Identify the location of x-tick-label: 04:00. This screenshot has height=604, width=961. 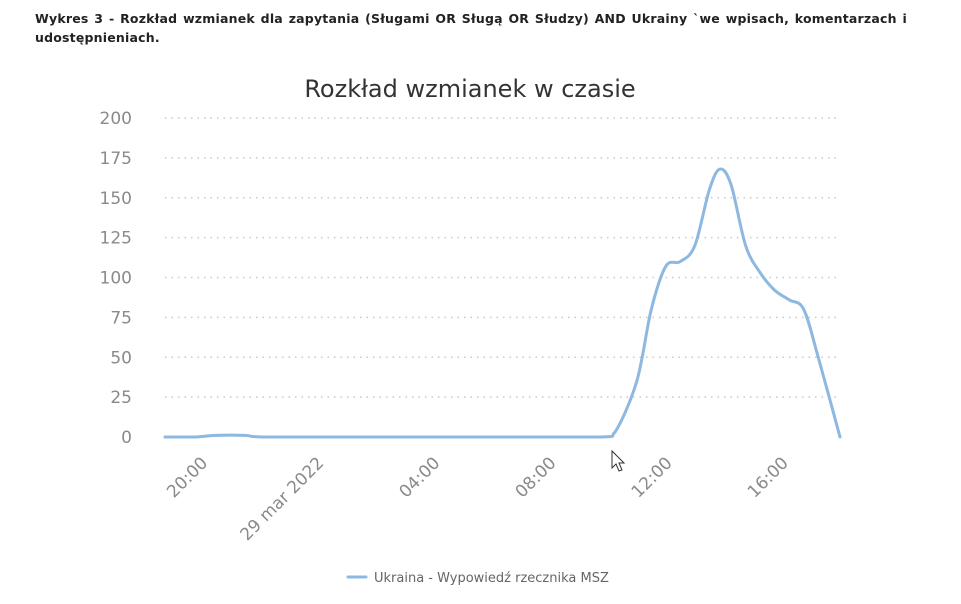
(420, 477).